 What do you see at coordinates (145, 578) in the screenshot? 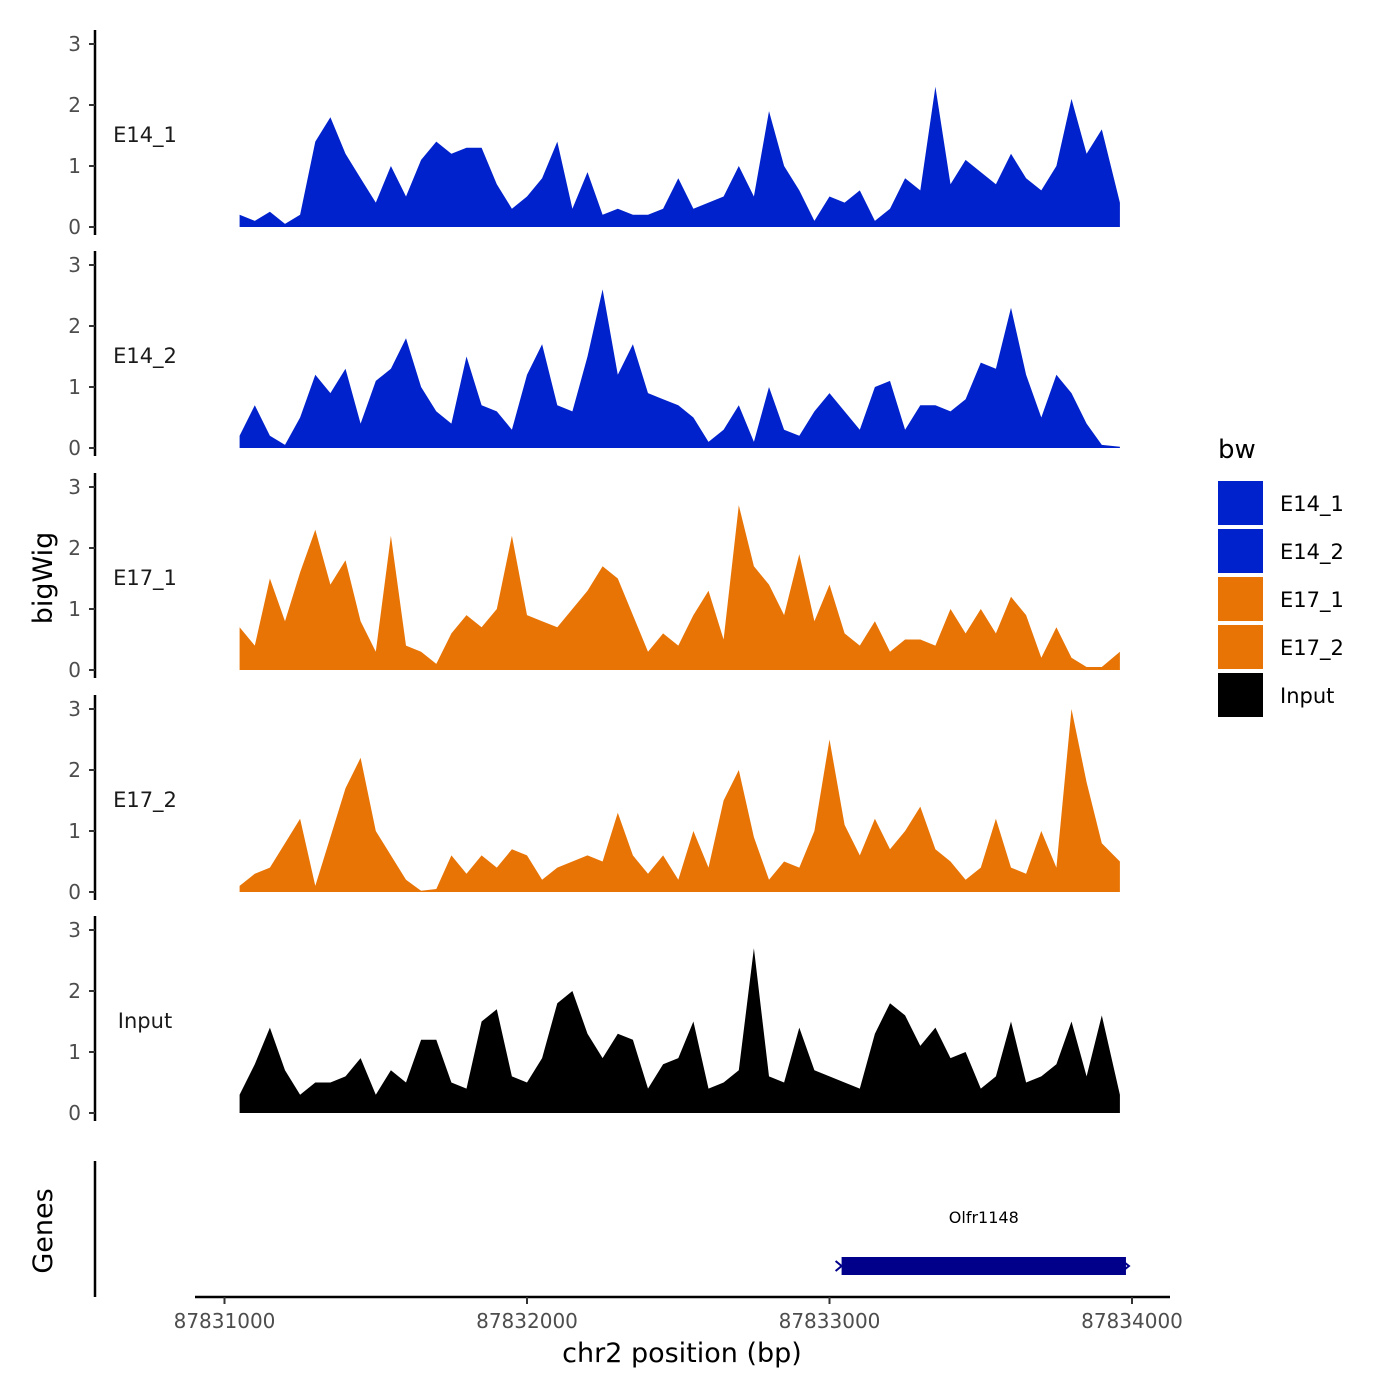
I see `track-label-E17_1: E17_1` at bounding box center [145, 578].